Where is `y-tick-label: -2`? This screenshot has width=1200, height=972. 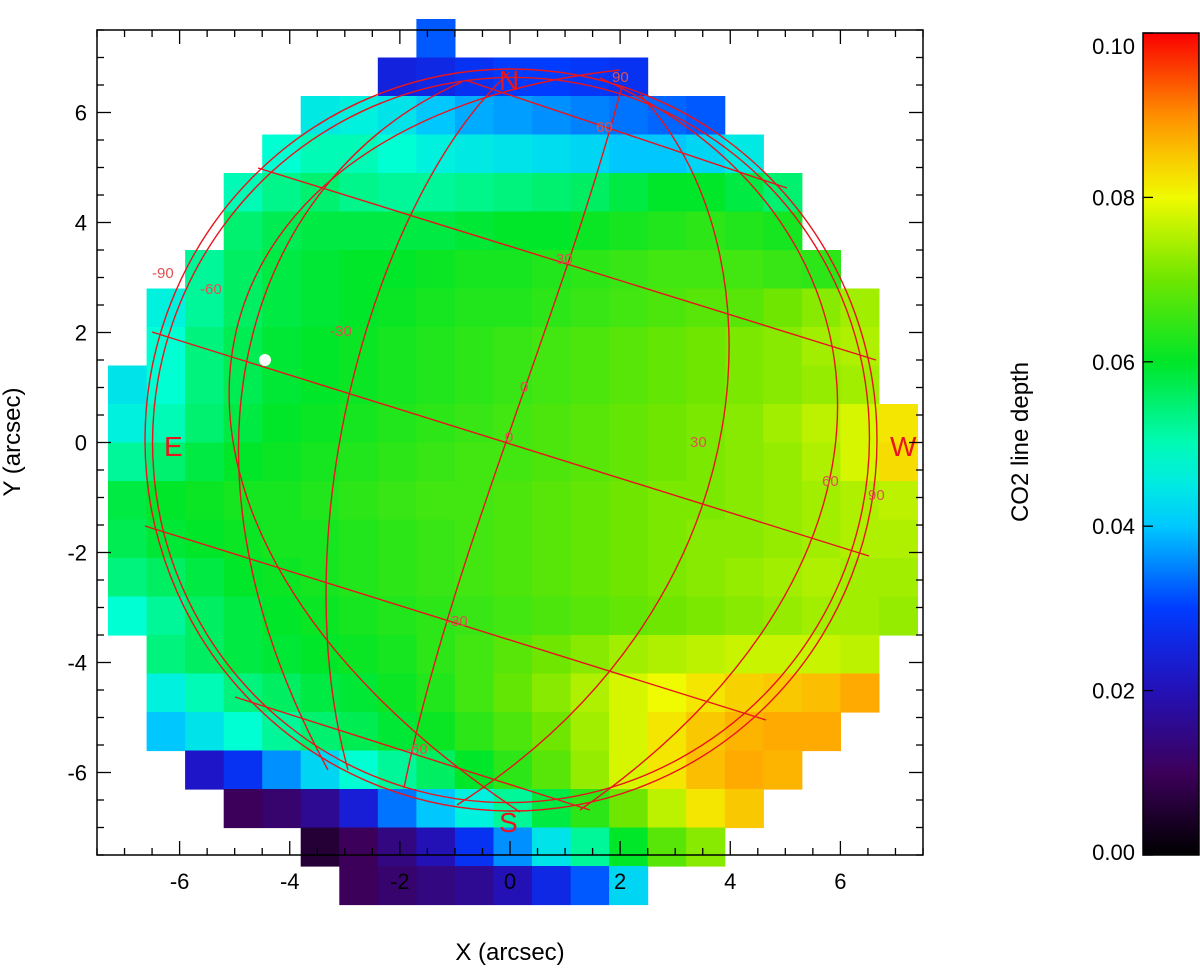
y-tick-label: -2 is located at coordinates (77, 553).